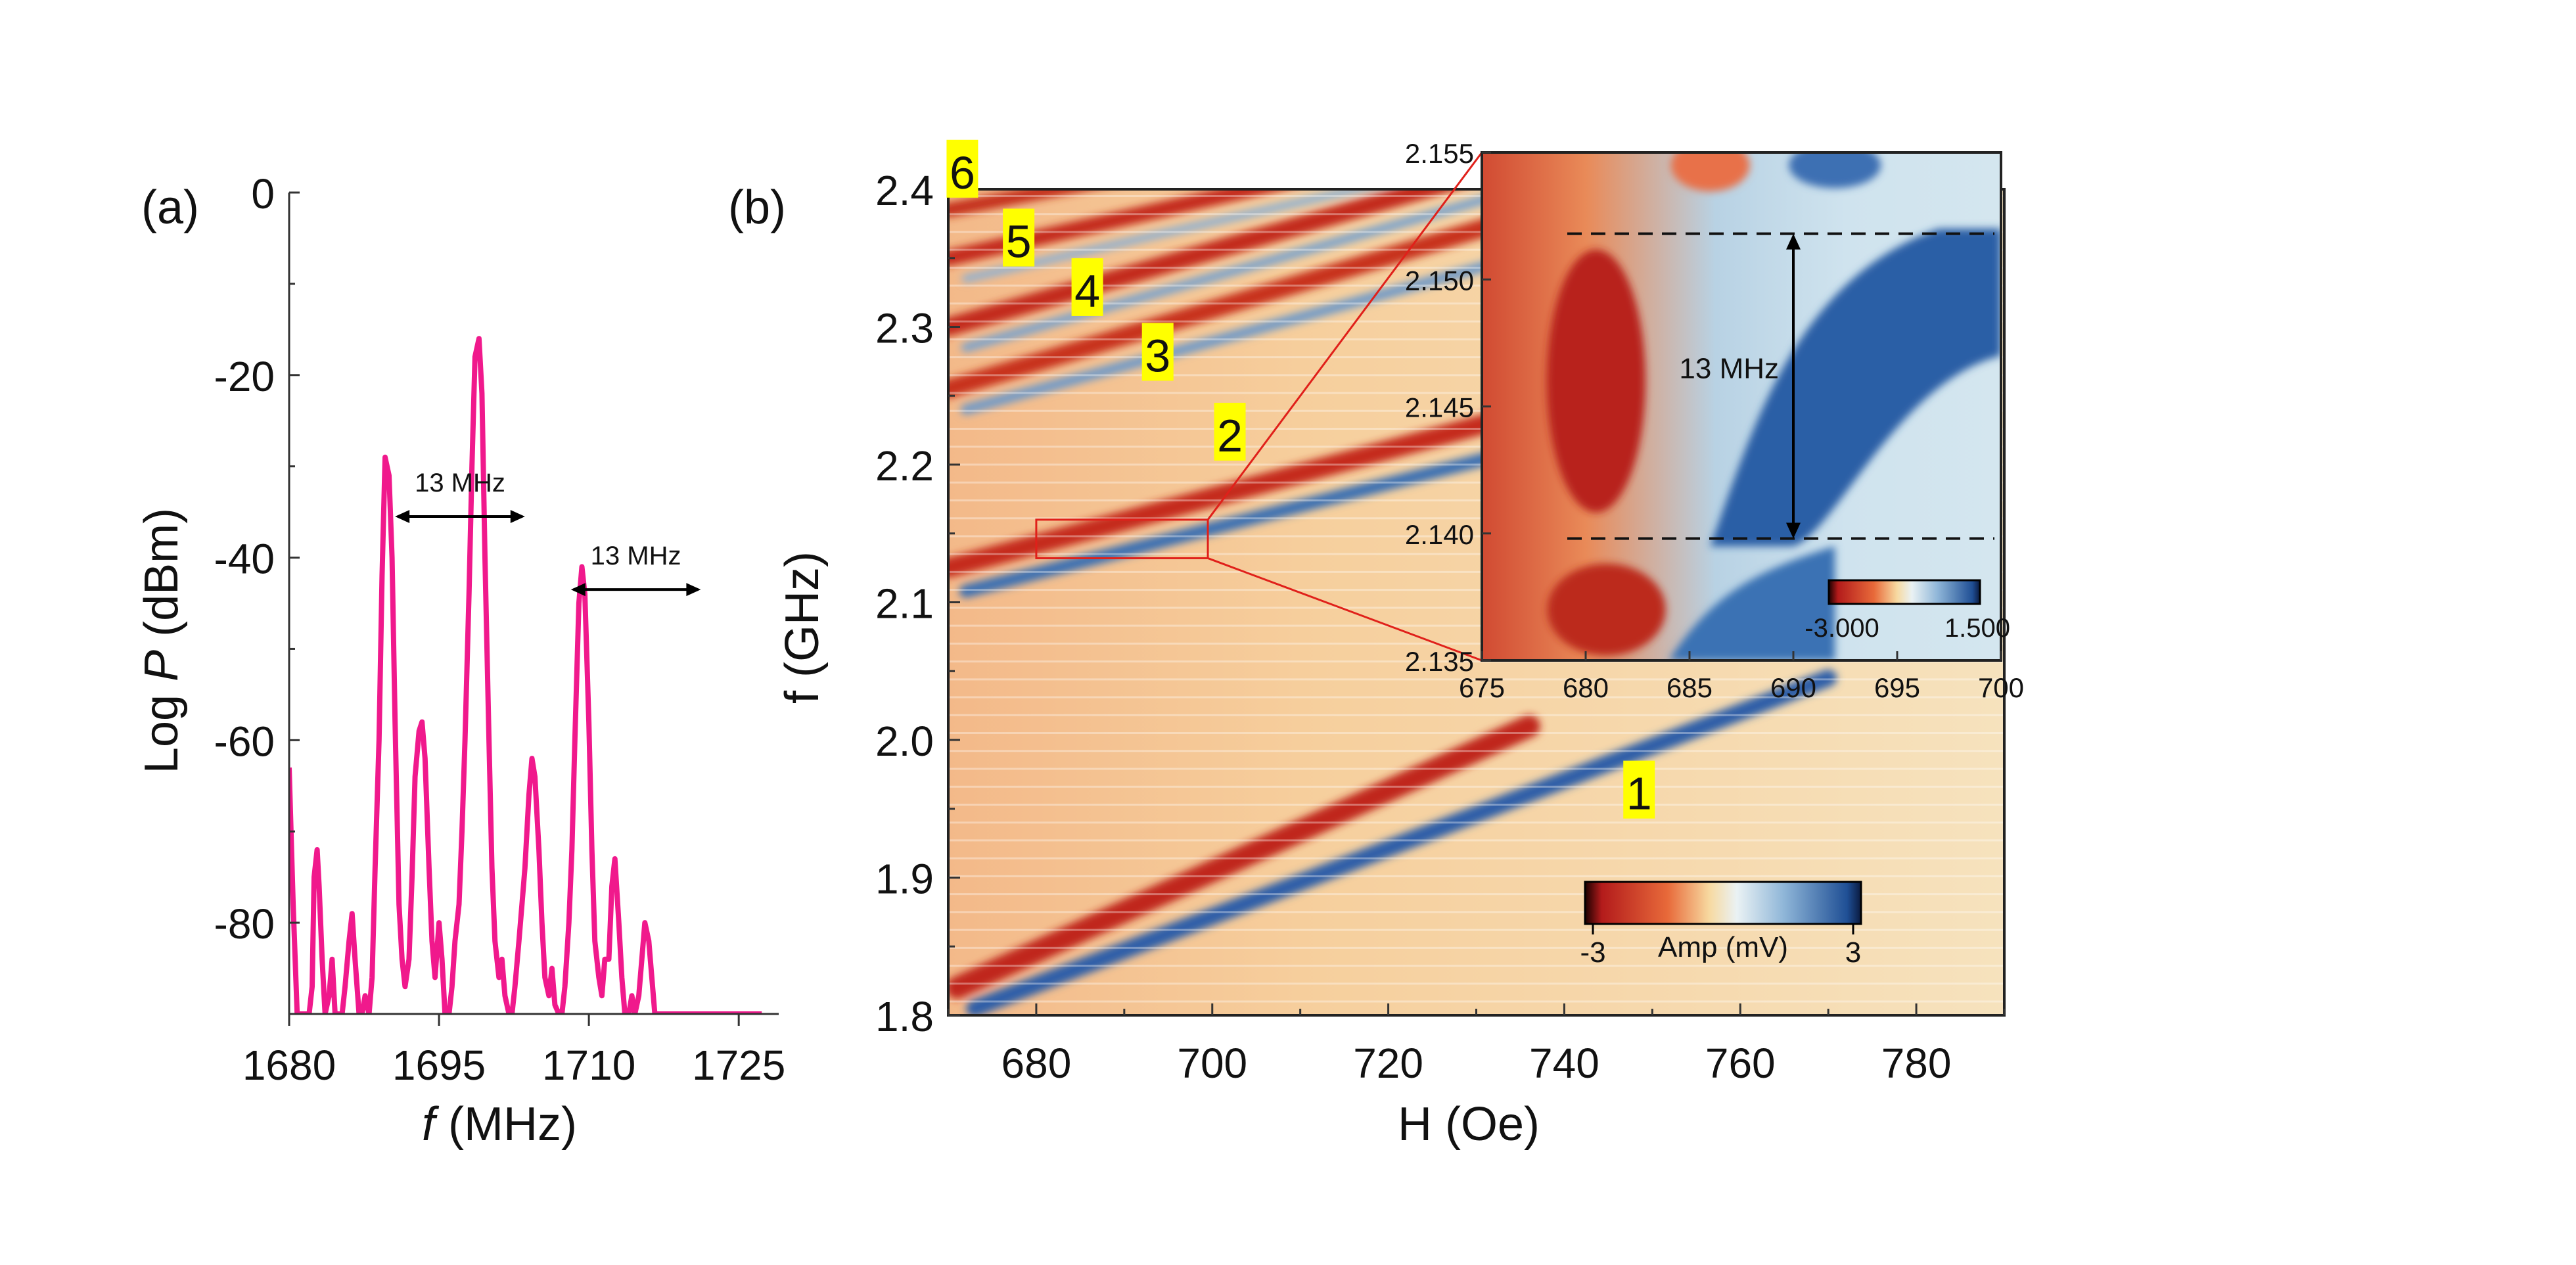  Describe the element at coordinates (1842, 628) in the screenshot. I see `inset-colorbar-min-label: -3.000` at that location.